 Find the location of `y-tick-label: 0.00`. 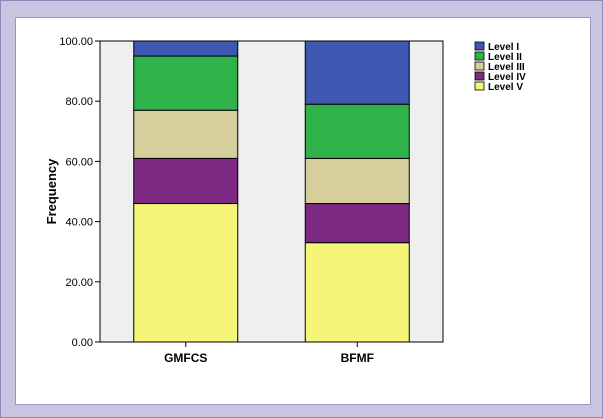

y-tick-label: 0.00 is located at coordinates (82, 343).